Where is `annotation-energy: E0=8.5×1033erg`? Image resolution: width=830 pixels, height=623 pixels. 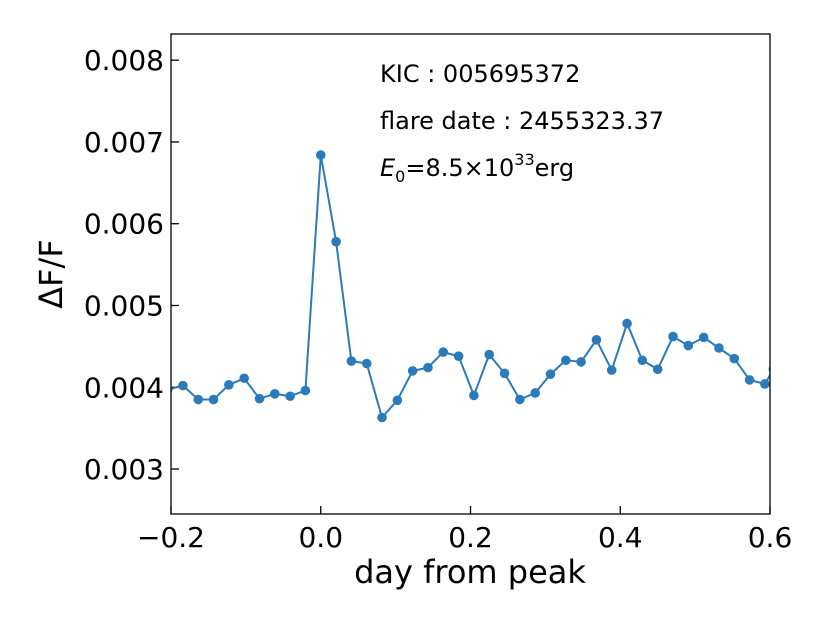
annotation-energy: E0=8.5×1033erg is located at coordinates (477, 168).